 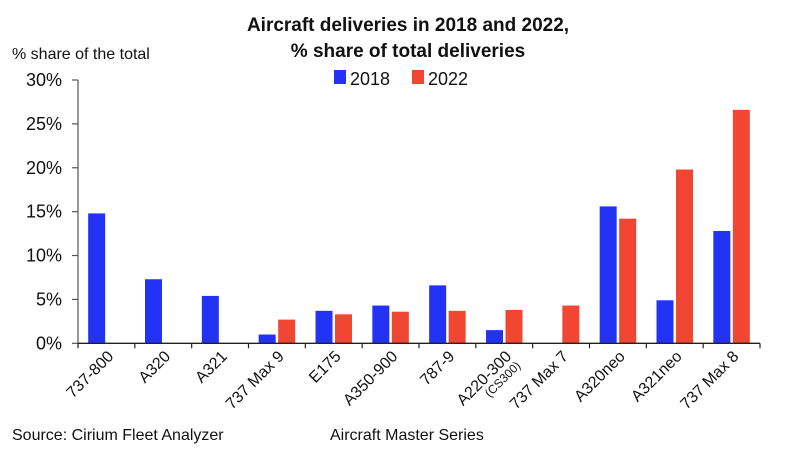 What do you see at coordinates (608, 275) in the screenshot?
I see `bar-2018-a320neo` at bounding box center [608, 275].